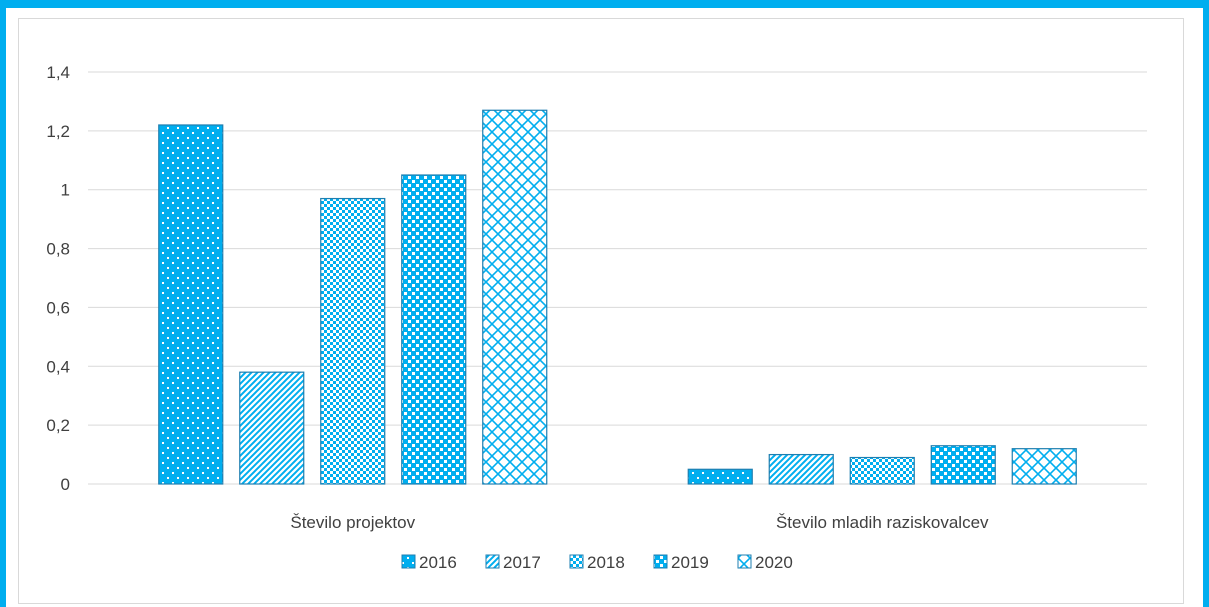  I want to click on legend-swatch-2017, so click(492, 561).